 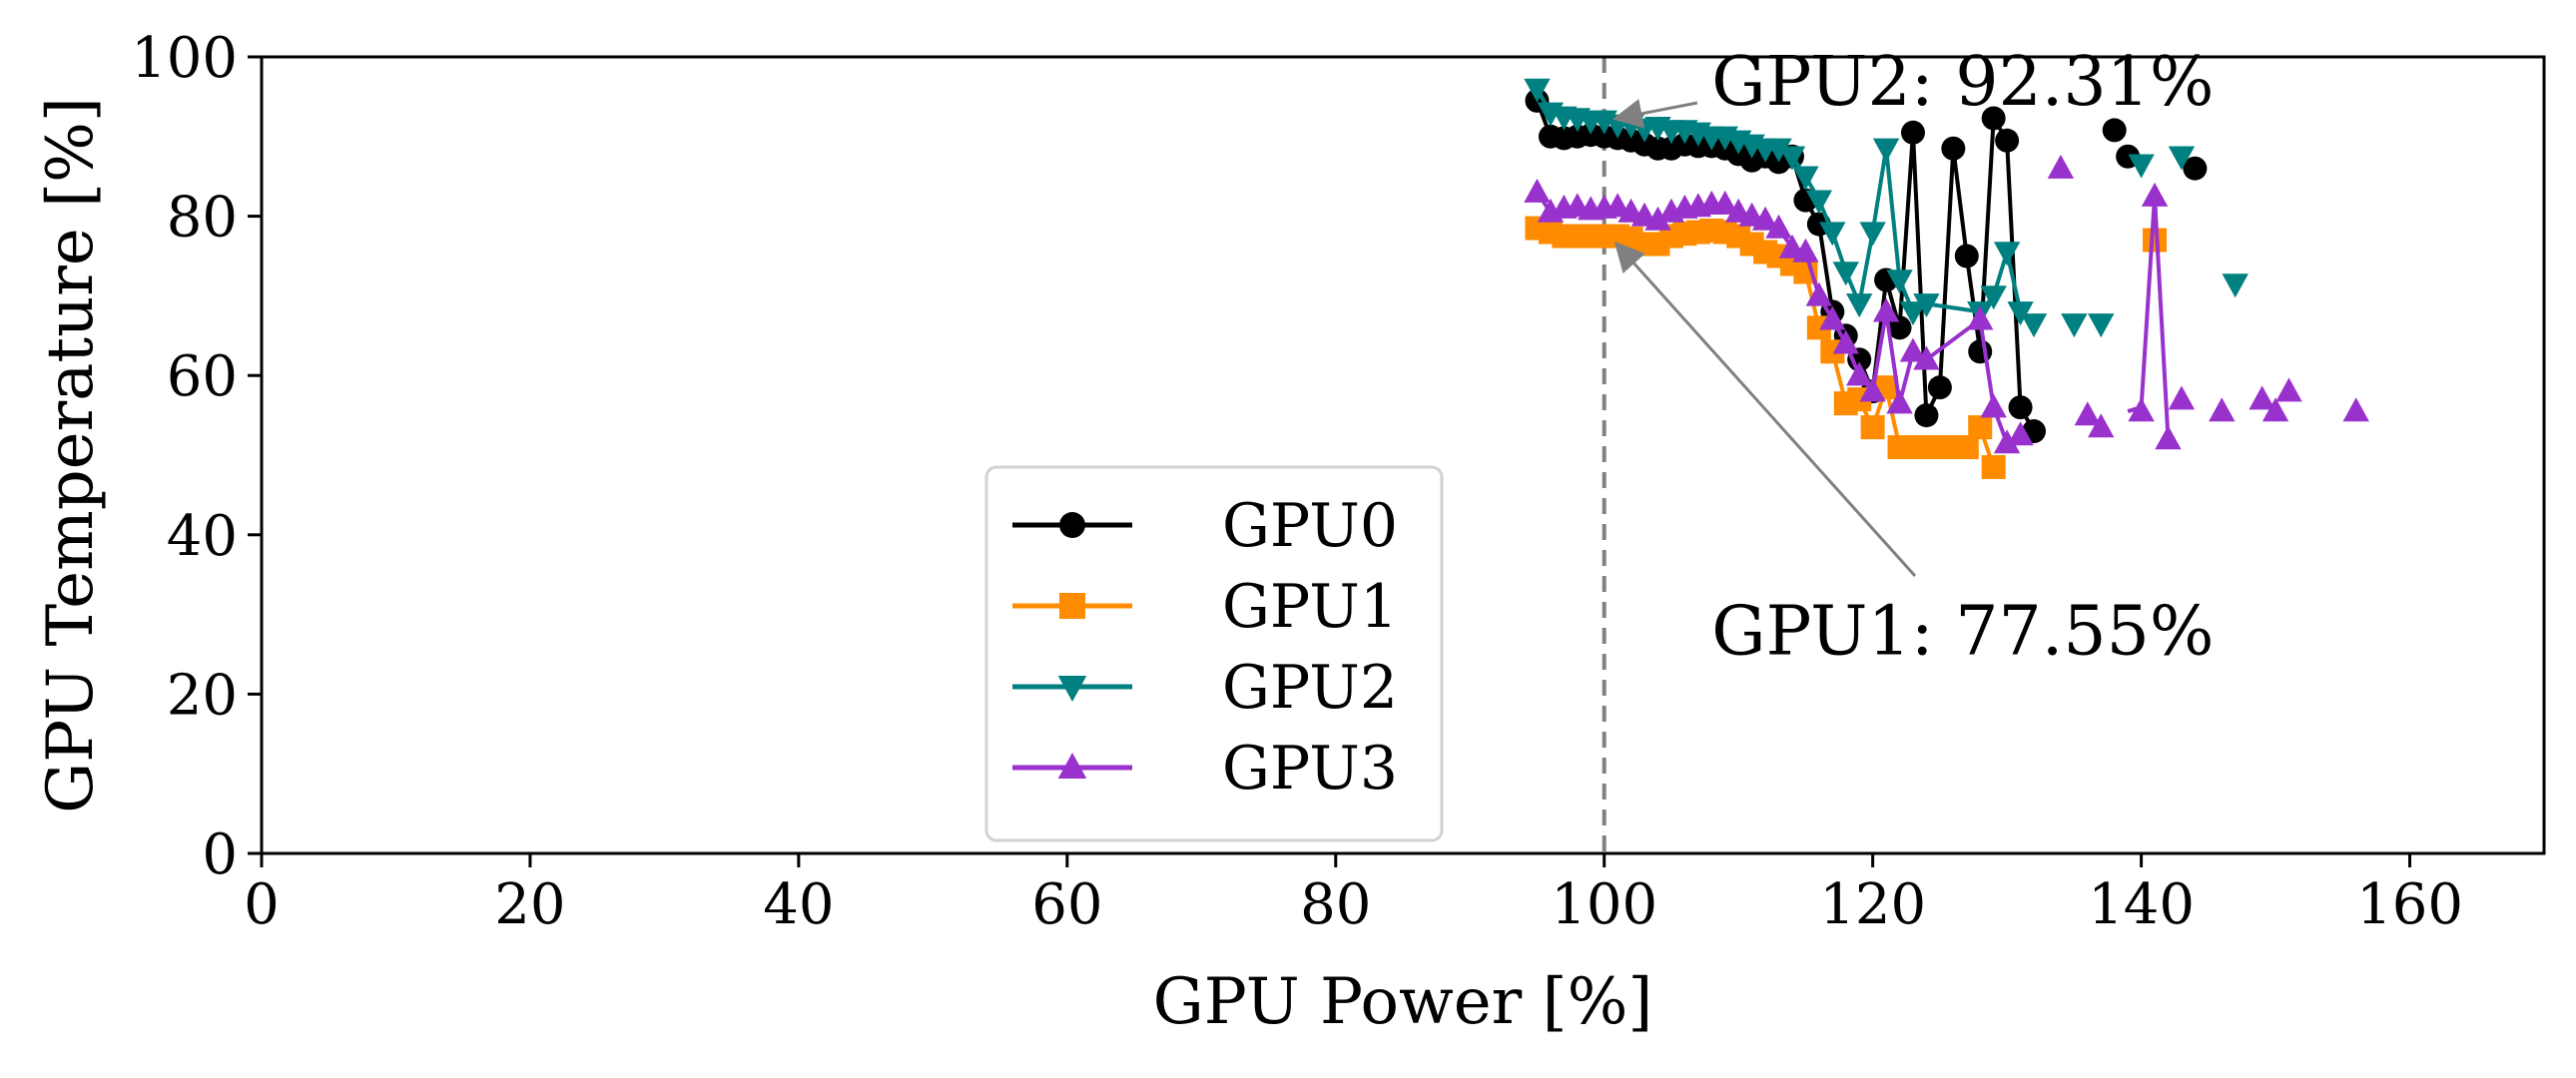 What do you see at coordinates (1205, 769) in the screenshot?
I see `legend-entry-gpu3: GPU3` at bounding box center [1205, 769].